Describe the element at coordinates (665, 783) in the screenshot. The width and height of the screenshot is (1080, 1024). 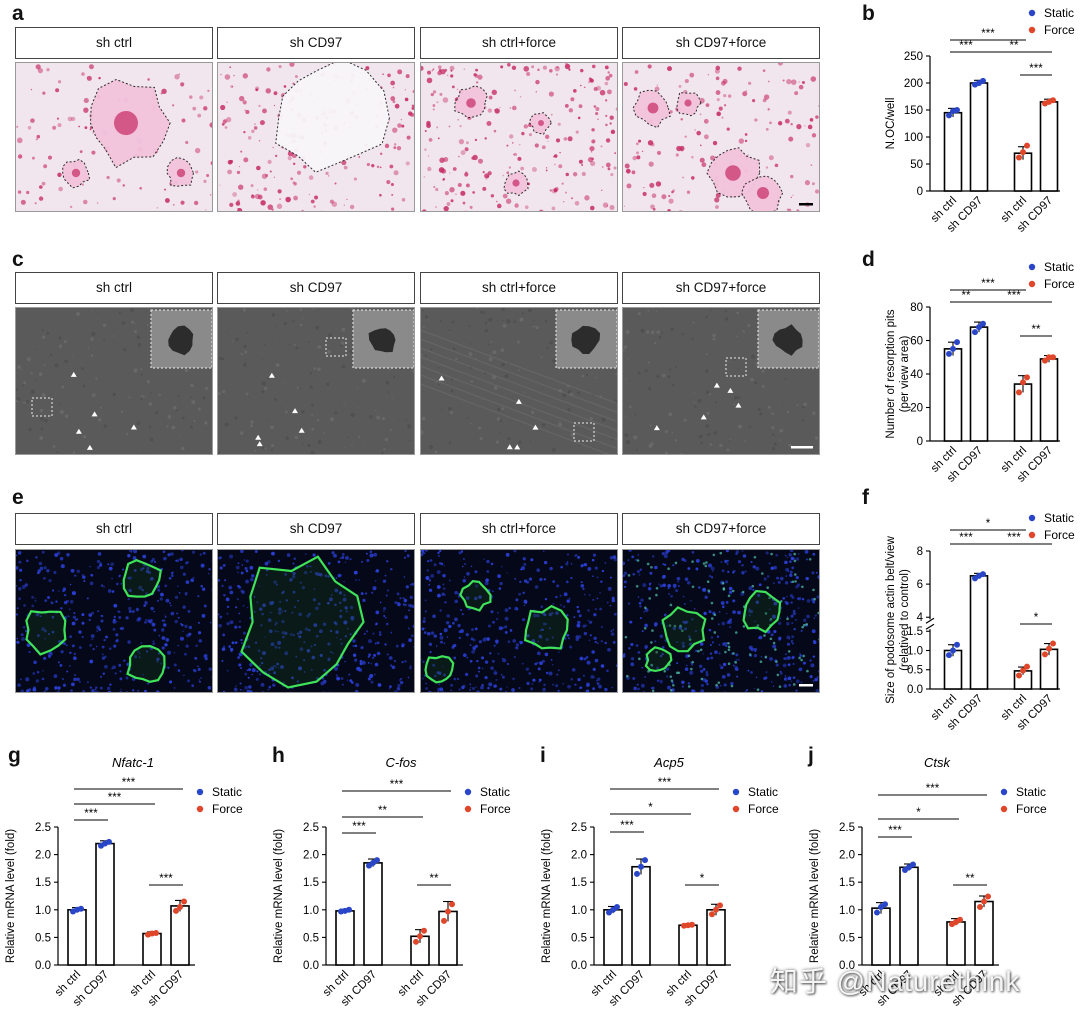
I see `chart-i-sig-label: ***` at that location.